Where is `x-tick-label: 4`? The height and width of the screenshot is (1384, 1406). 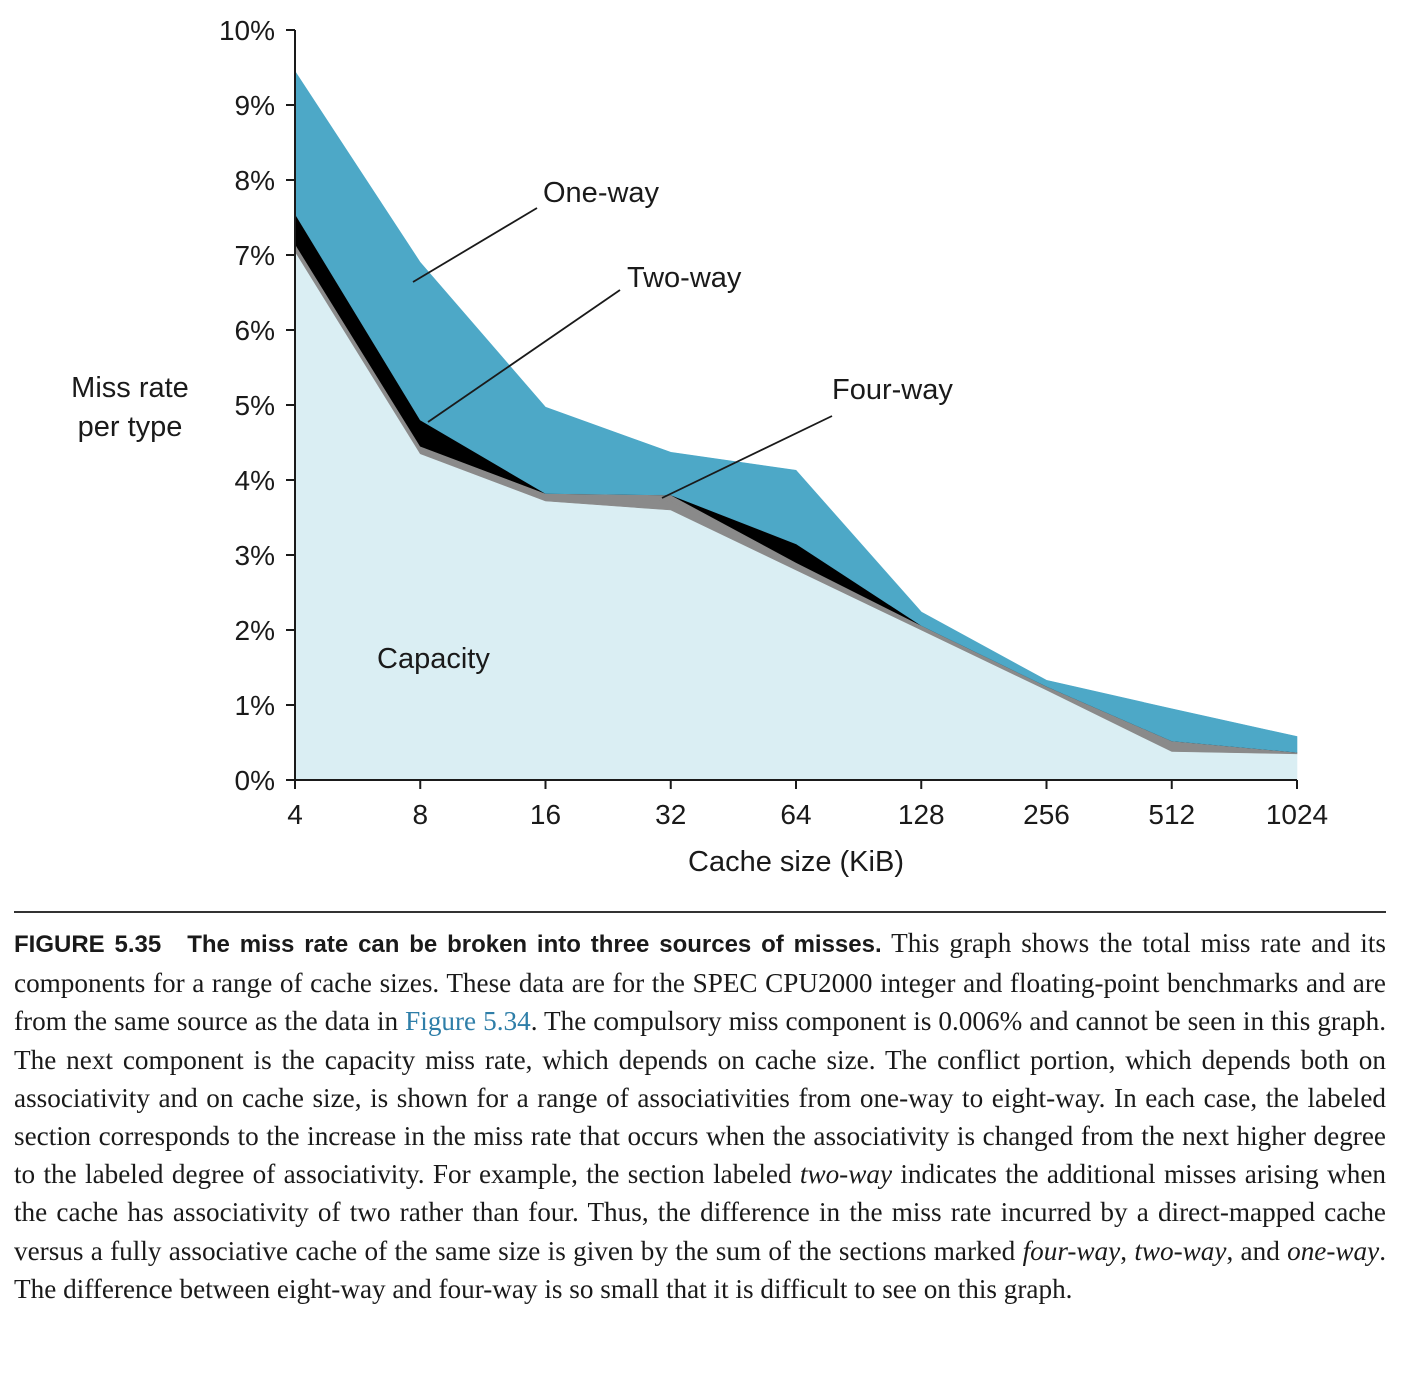
x-tick-label: 4 is located at coordinates (295, 814).